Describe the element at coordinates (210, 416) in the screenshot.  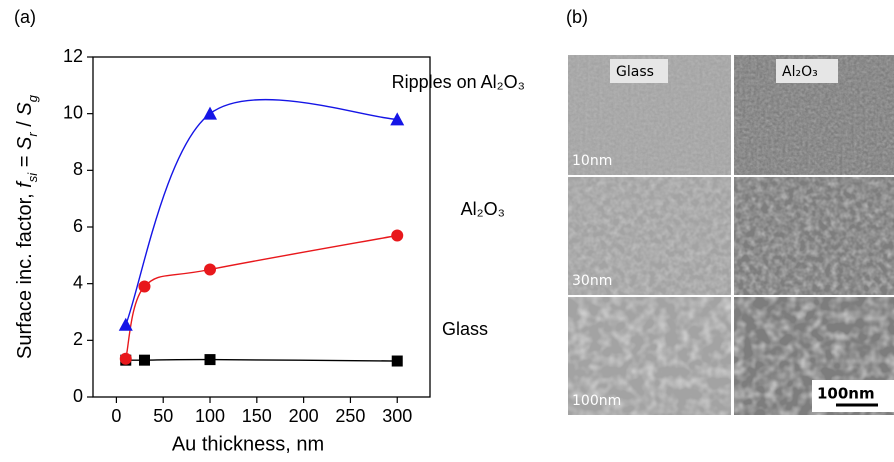
I see `x-tick-label: 100` at that location.